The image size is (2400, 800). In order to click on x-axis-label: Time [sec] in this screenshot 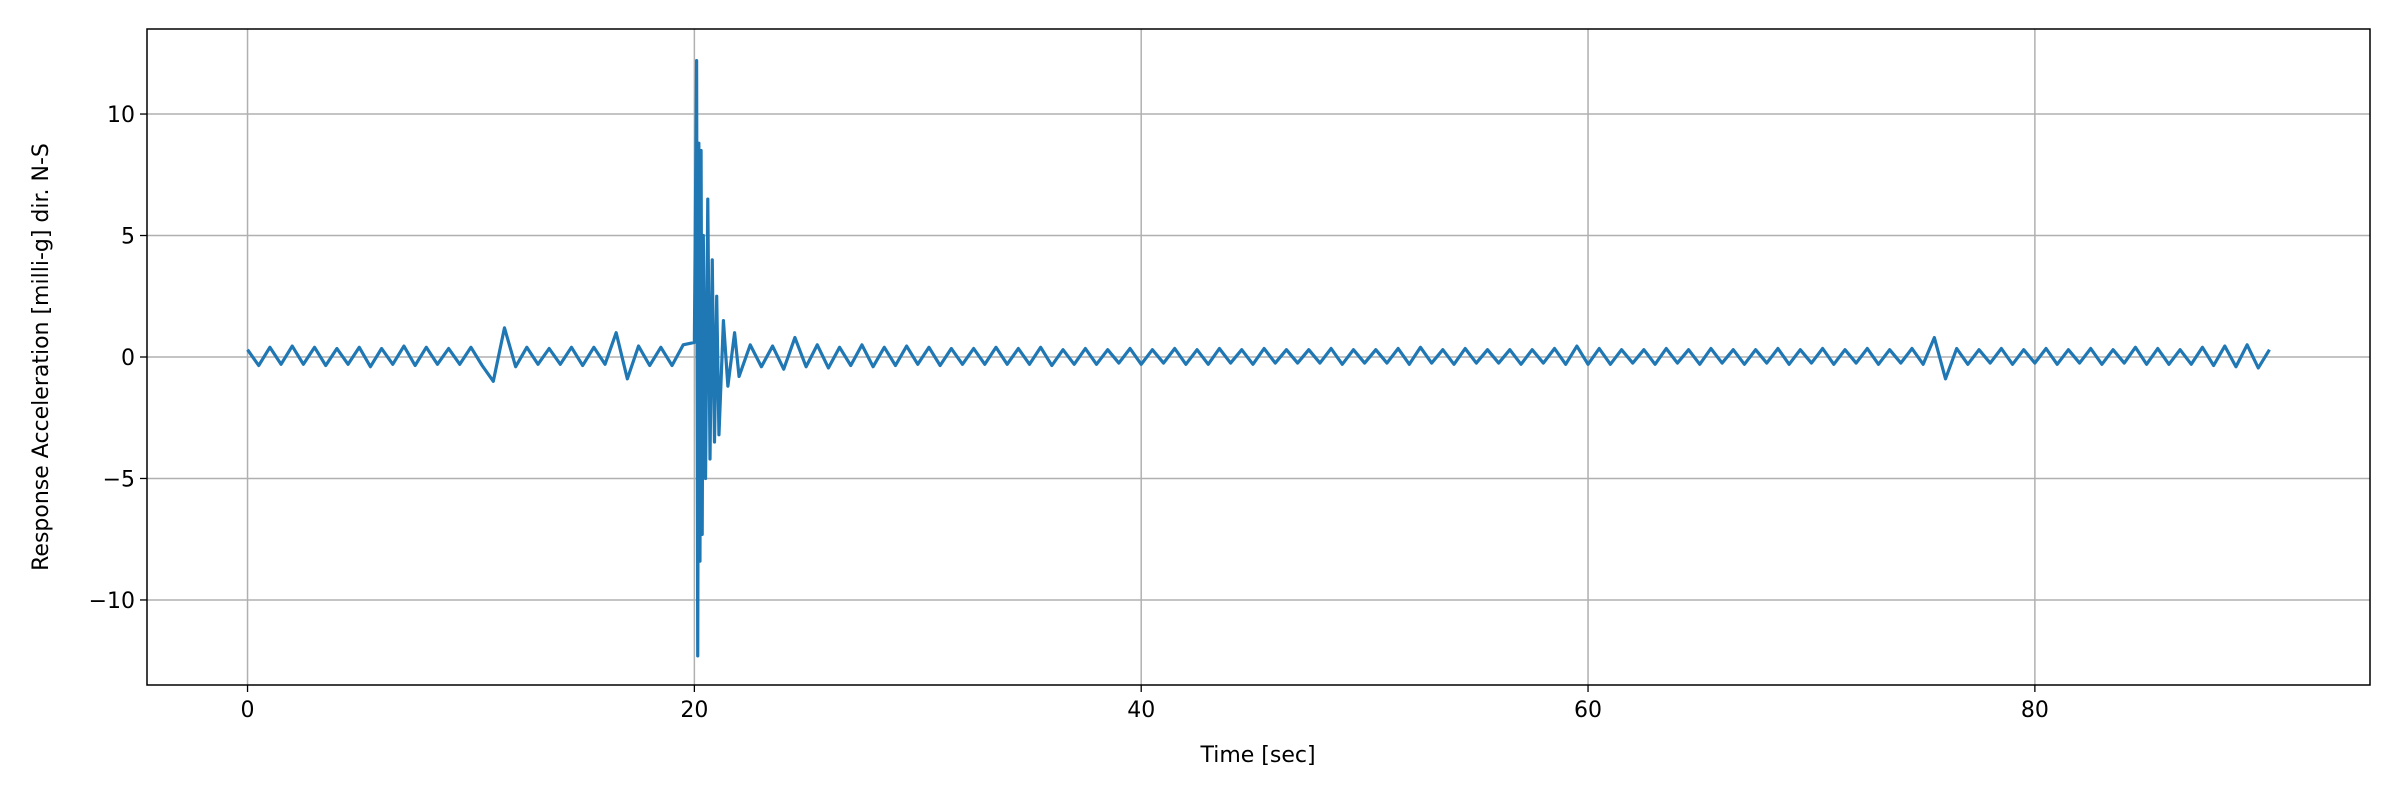, I will do `click(1257, 755)`.